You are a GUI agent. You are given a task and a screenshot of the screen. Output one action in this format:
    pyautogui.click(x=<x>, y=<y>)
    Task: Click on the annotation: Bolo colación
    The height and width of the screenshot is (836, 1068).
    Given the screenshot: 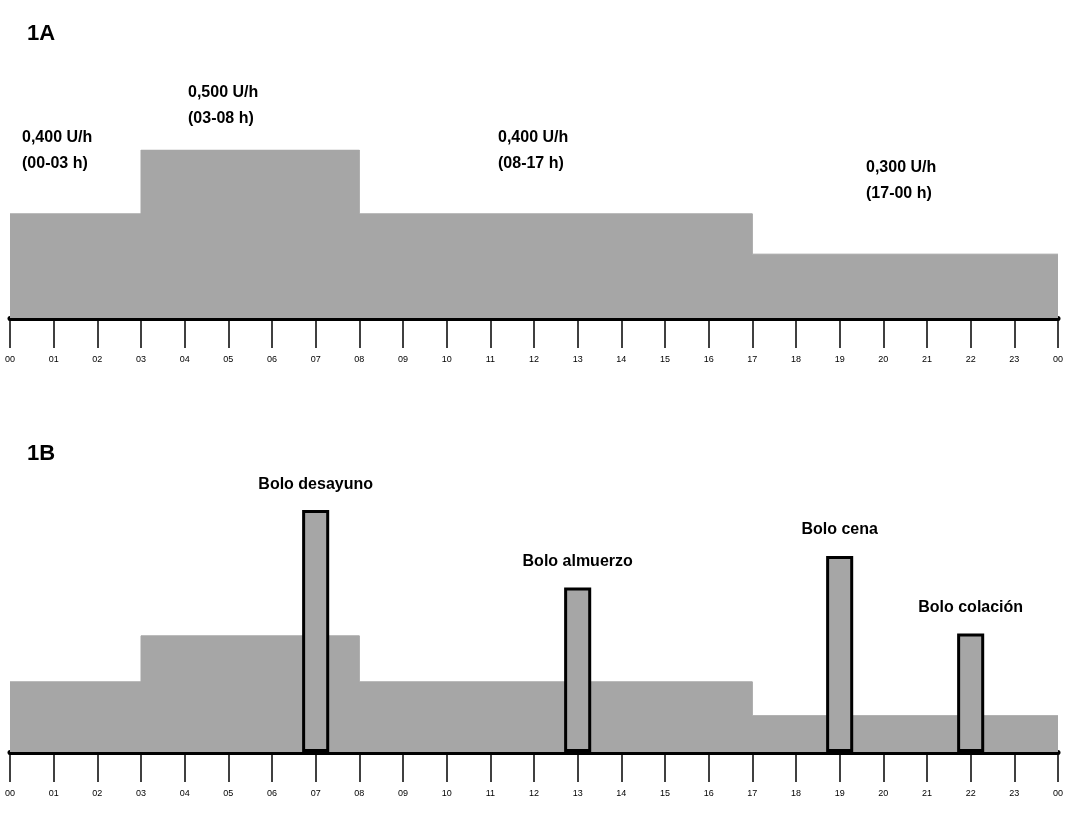 What is the action you would take?
    pyautogui.click(x=971, y=606)
    